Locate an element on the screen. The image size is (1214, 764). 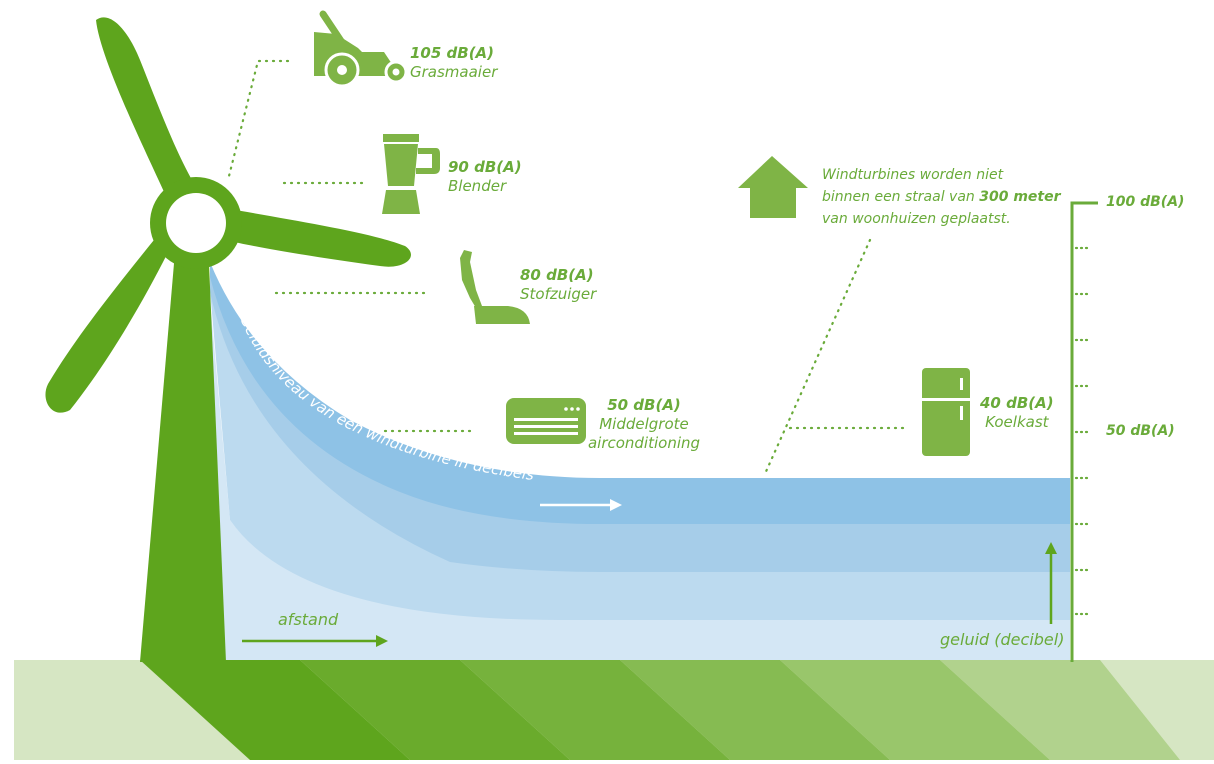
turbine-blade-up is located at coordinates (150, 111).